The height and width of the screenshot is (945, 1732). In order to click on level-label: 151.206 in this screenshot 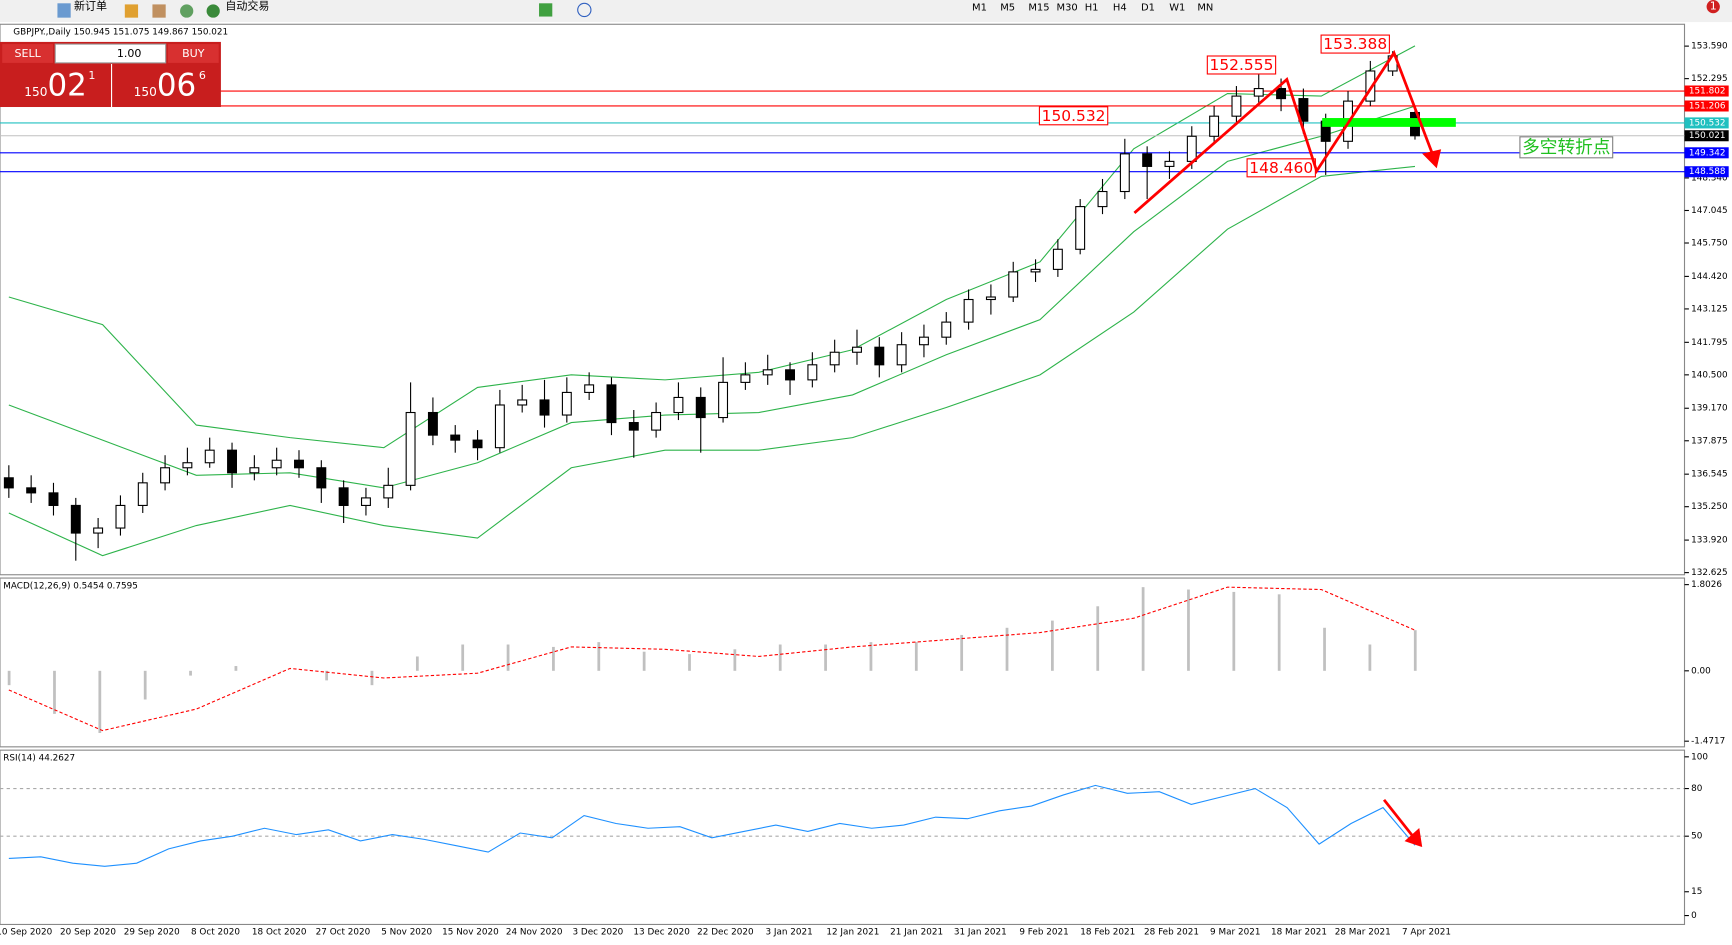, I will do `click(1707, 106)`.